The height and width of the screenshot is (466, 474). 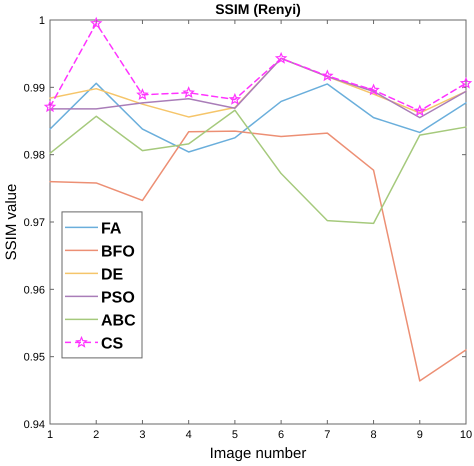 I want to click on chart-title: SSIM (Renyi), so click(x=258, y=9).